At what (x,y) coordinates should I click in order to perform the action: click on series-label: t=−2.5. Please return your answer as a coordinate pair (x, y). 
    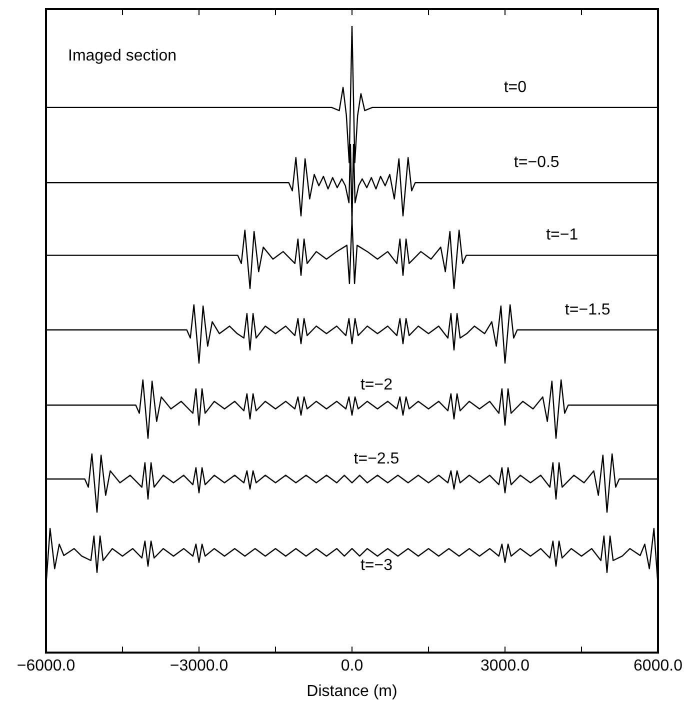
    Looking at the image, I should click on (377, 459).